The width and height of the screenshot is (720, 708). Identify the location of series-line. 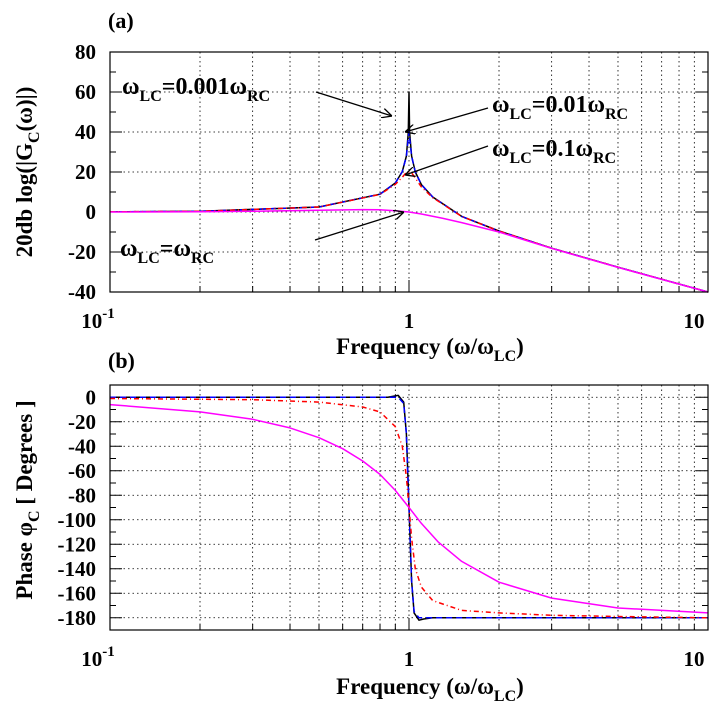
(409, 250).